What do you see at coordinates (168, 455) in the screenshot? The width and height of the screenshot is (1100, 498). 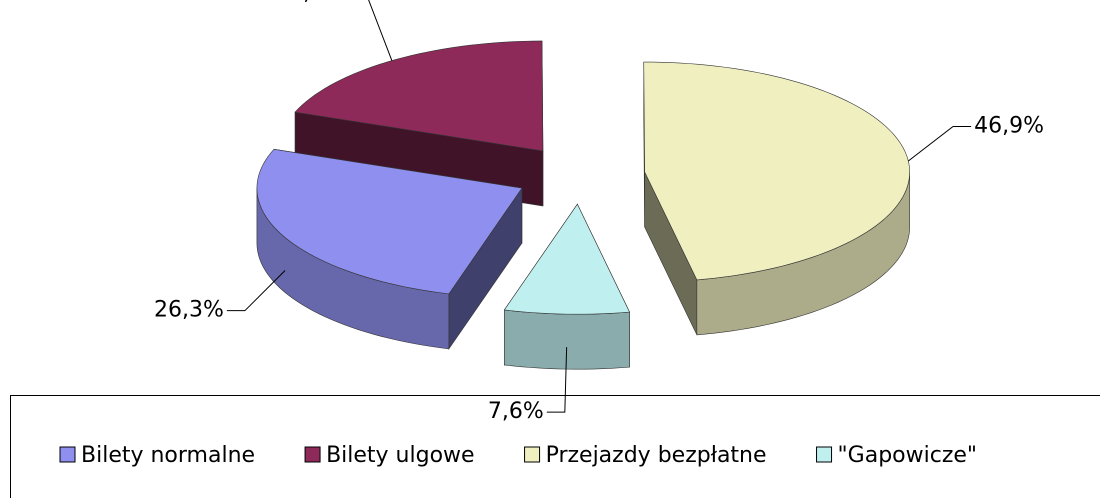 I see `legend-label: Bilety normalne` at bounding box center [168, 455].